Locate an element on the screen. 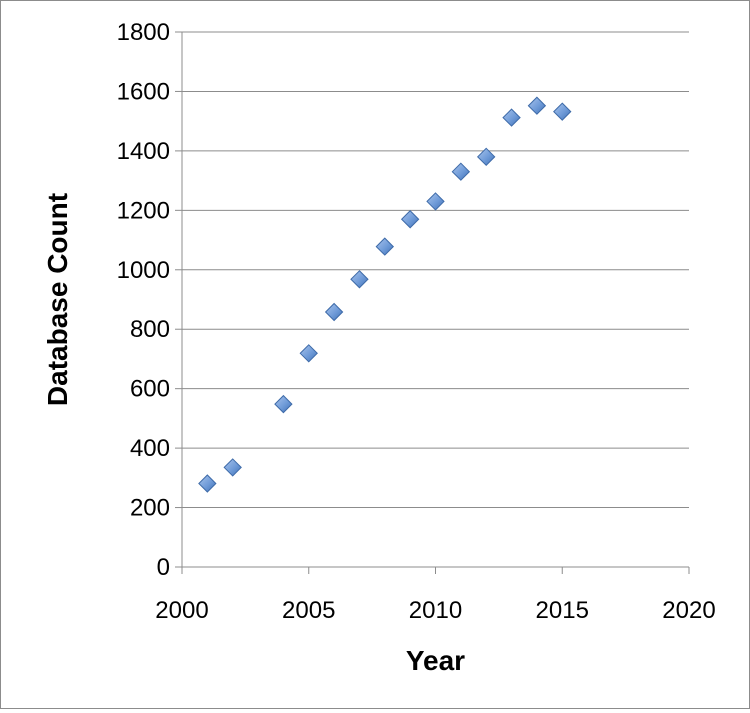 This screenshot has width=750, height=713. x-tick-label: 2015 is located at coordinates (562, 610).